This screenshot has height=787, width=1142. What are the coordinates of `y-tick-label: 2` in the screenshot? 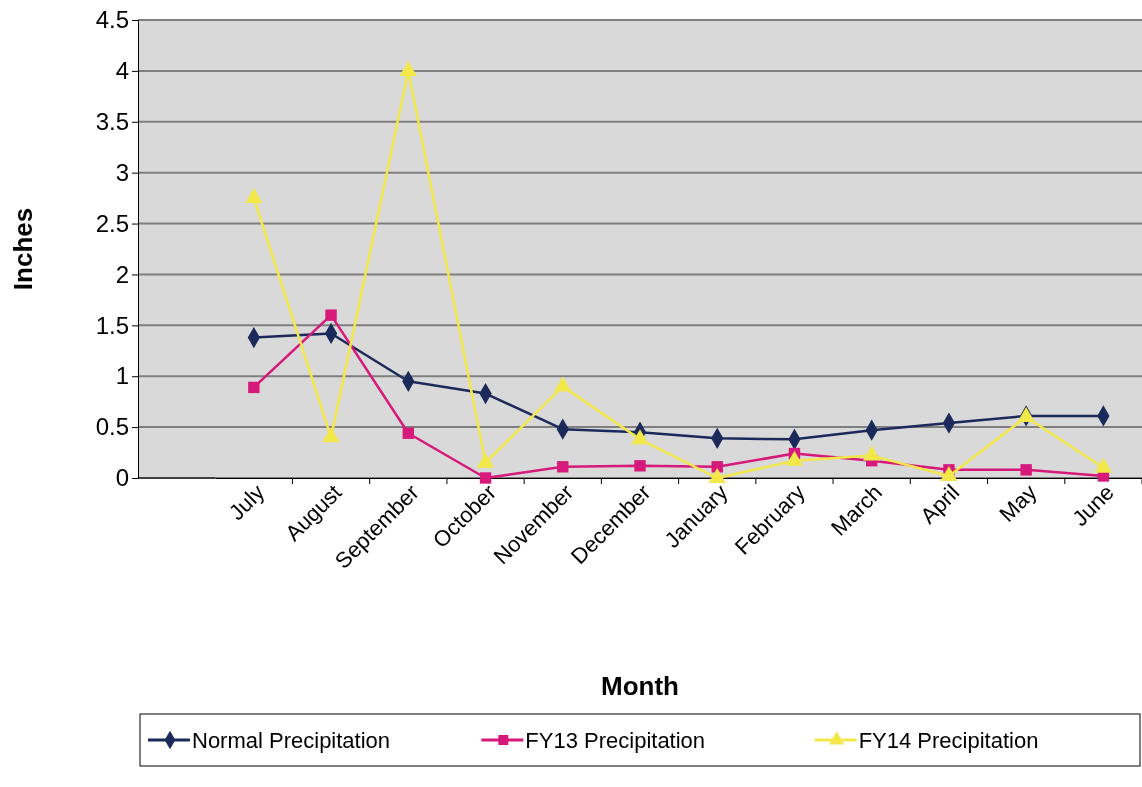 It's located at (122, 274).